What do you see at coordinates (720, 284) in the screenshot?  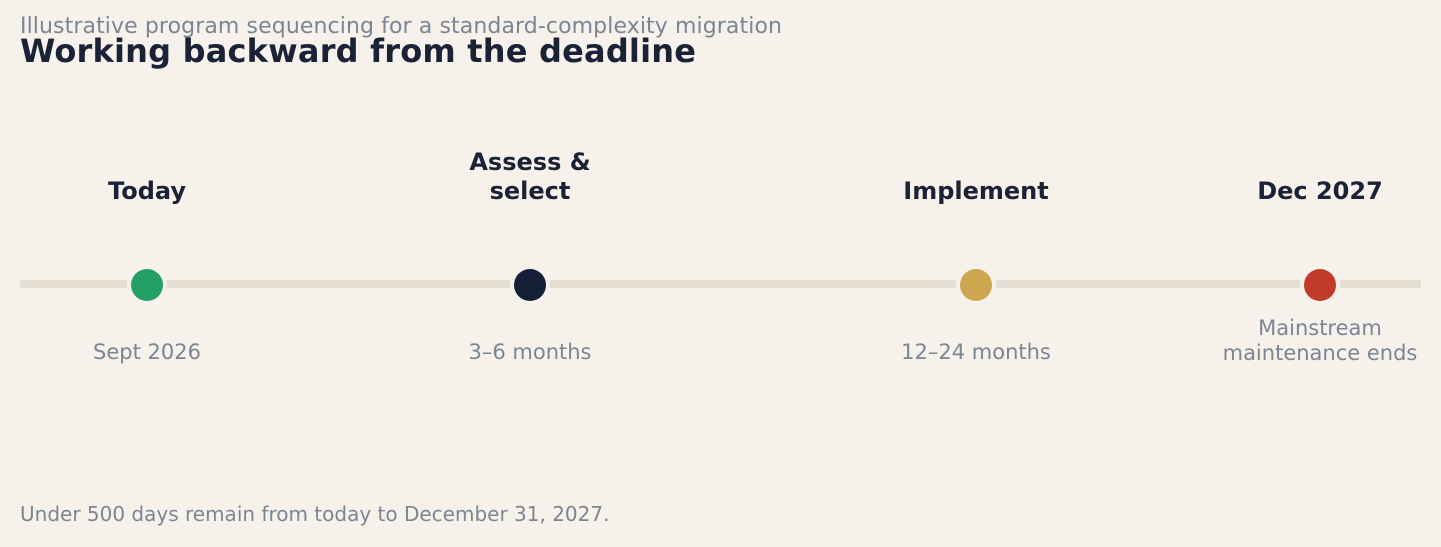 I see `timeline-track` at bounding box center [720, 284].